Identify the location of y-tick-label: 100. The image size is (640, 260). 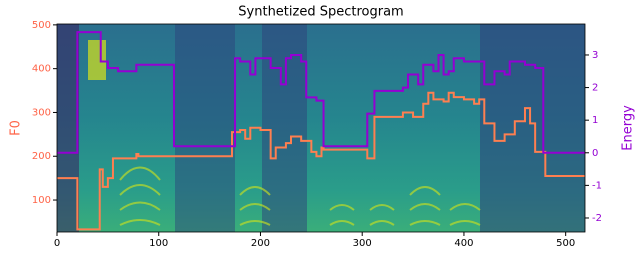
(41, 200).